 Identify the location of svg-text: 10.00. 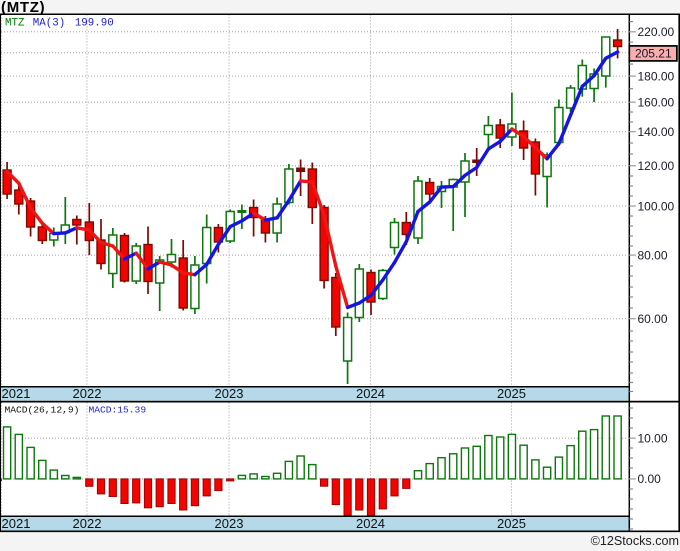
(653, 439).